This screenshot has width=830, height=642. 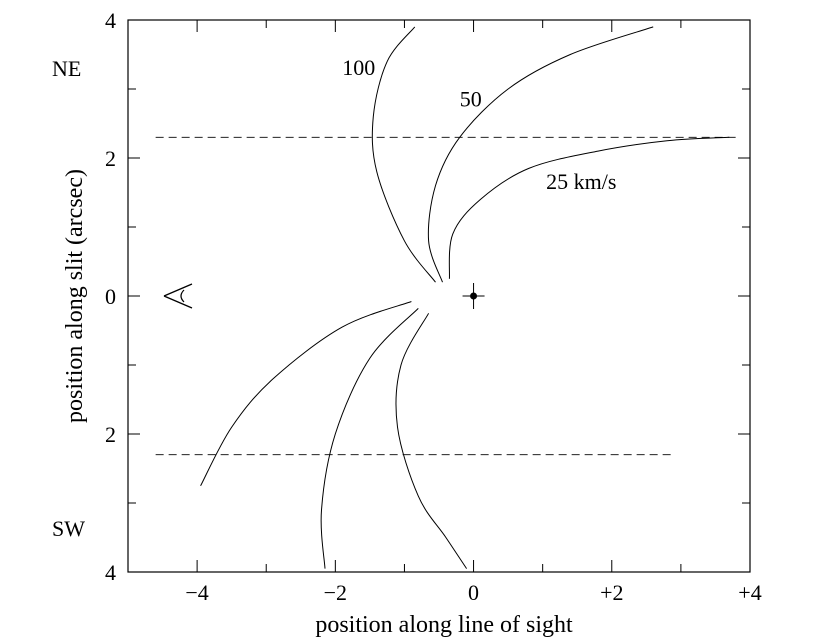 I want to click on direction-label-sw: SW, so click(x=68, y=528).